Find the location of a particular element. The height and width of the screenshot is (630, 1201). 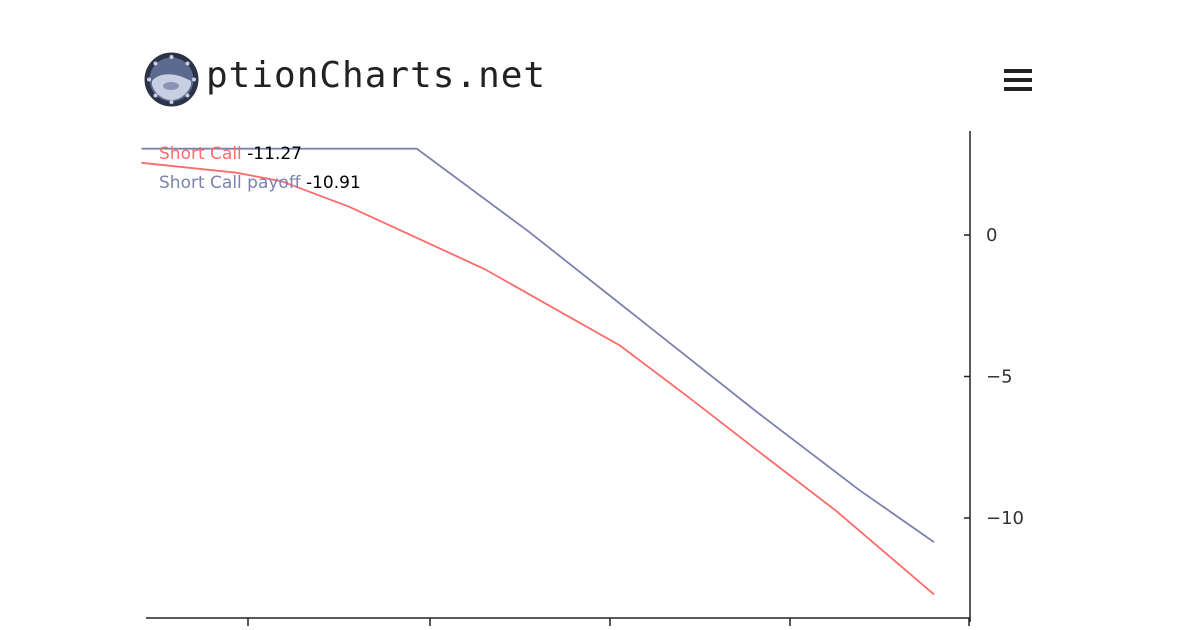

legend-value: -11.27 is located at coordinates (274, 154).